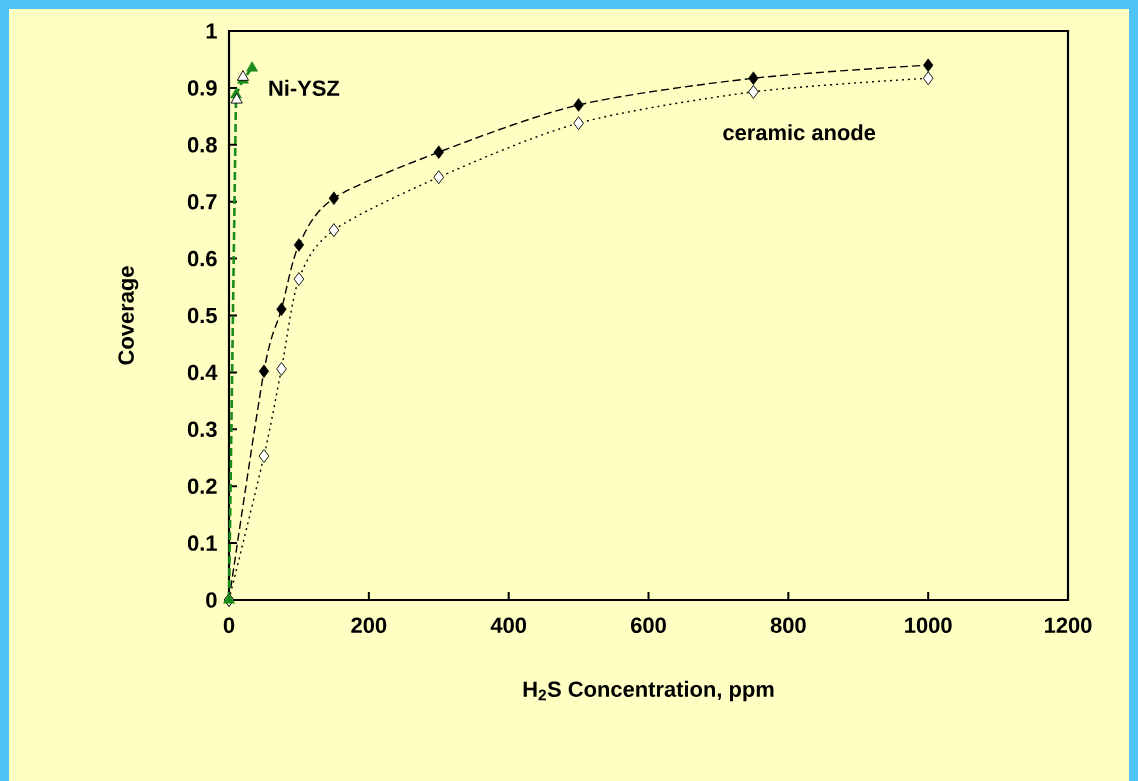 This screenshot has width=1138, height=781. Describe the element at coordinates (202, 258) in the screenshot. I see `y-tick-label: 0.6` at that location.